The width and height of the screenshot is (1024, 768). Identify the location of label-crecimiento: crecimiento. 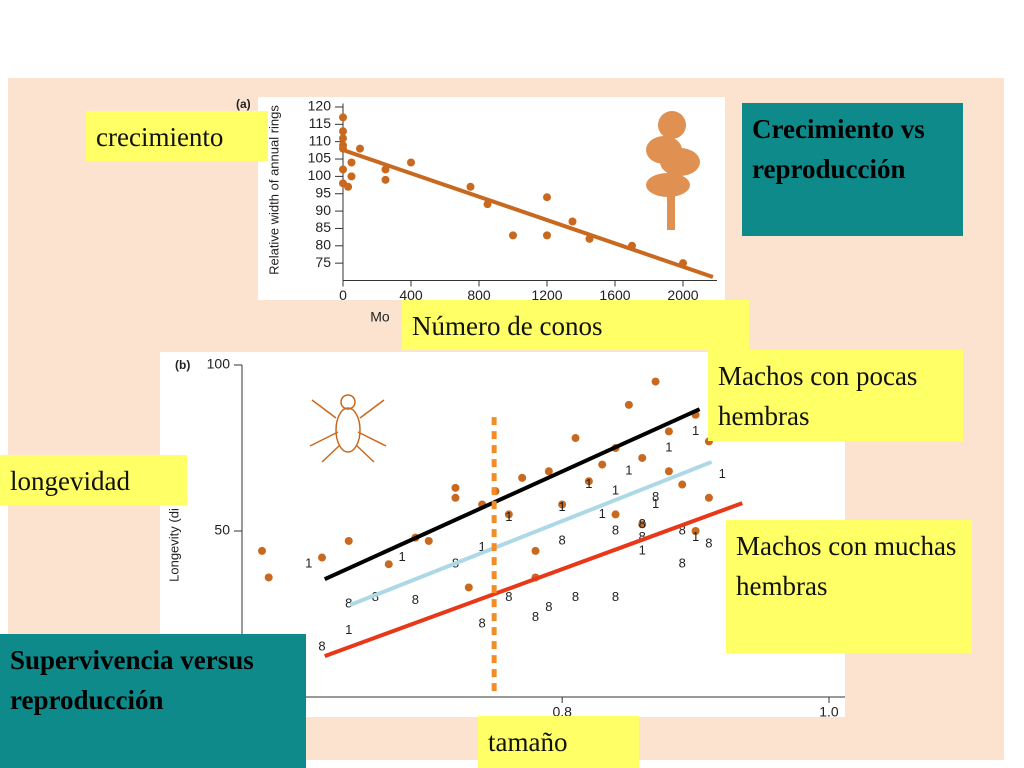
(177, 136).